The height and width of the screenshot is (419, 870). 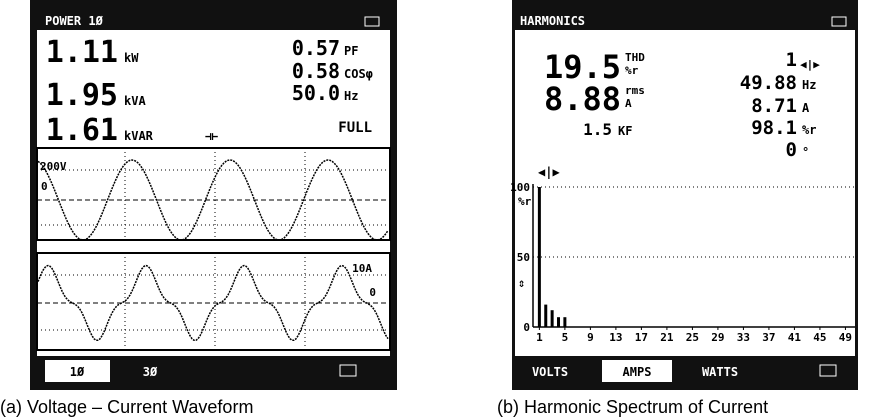 What do you see at coordinates (358, 74) in the screenshot?
I see `reading-unit: COSφ` at bounding box center [358, 74].